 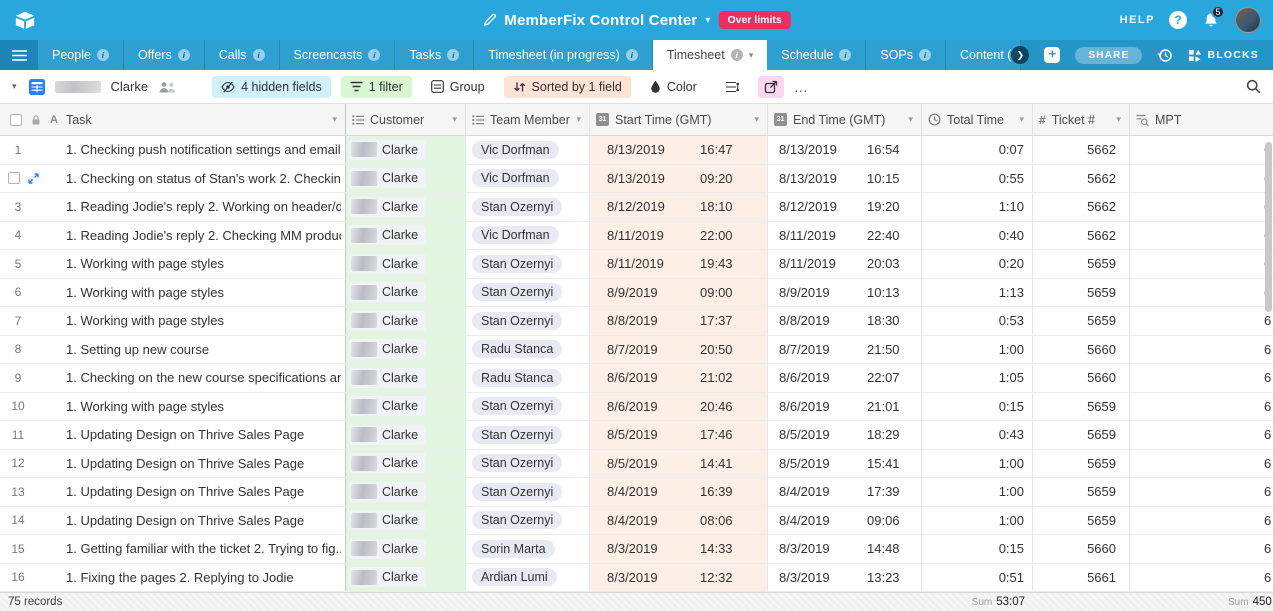 What do you see at coordinates (1020, 55) in the screenshot?
I see `scroll-tabs-right-button: ❯` at bounding box center [1020, 55].